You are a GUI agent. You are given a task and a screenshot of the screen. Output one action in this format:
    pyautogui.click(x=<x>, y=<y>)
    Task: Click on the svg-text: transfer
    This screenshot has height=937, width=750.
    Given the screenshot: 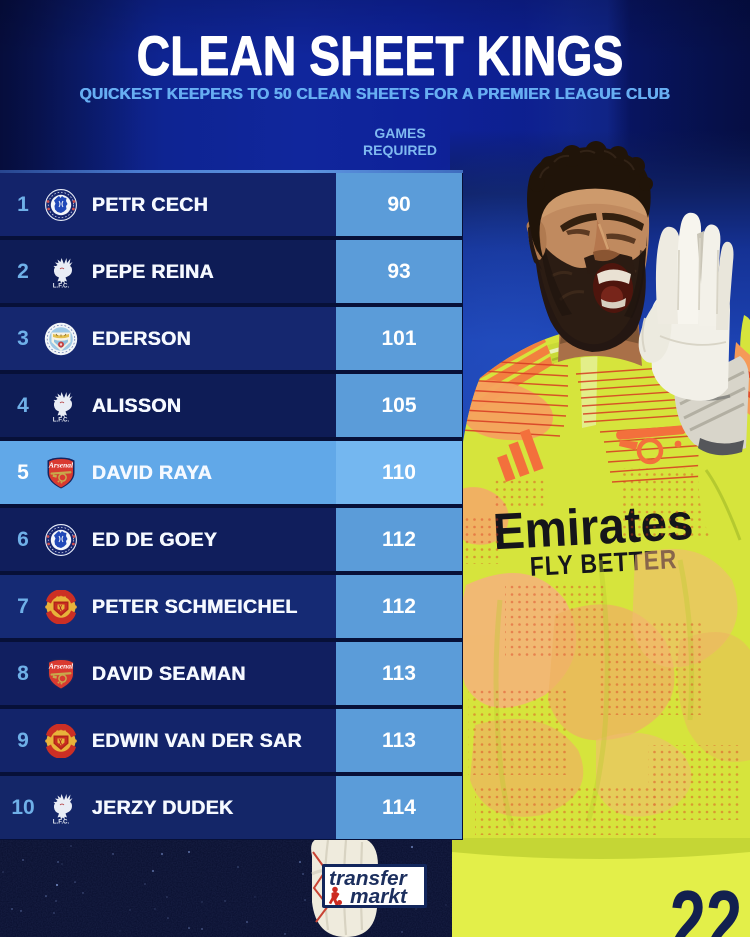 What is the action you would take?
    pyautogui.click(x=368, y=878)
    